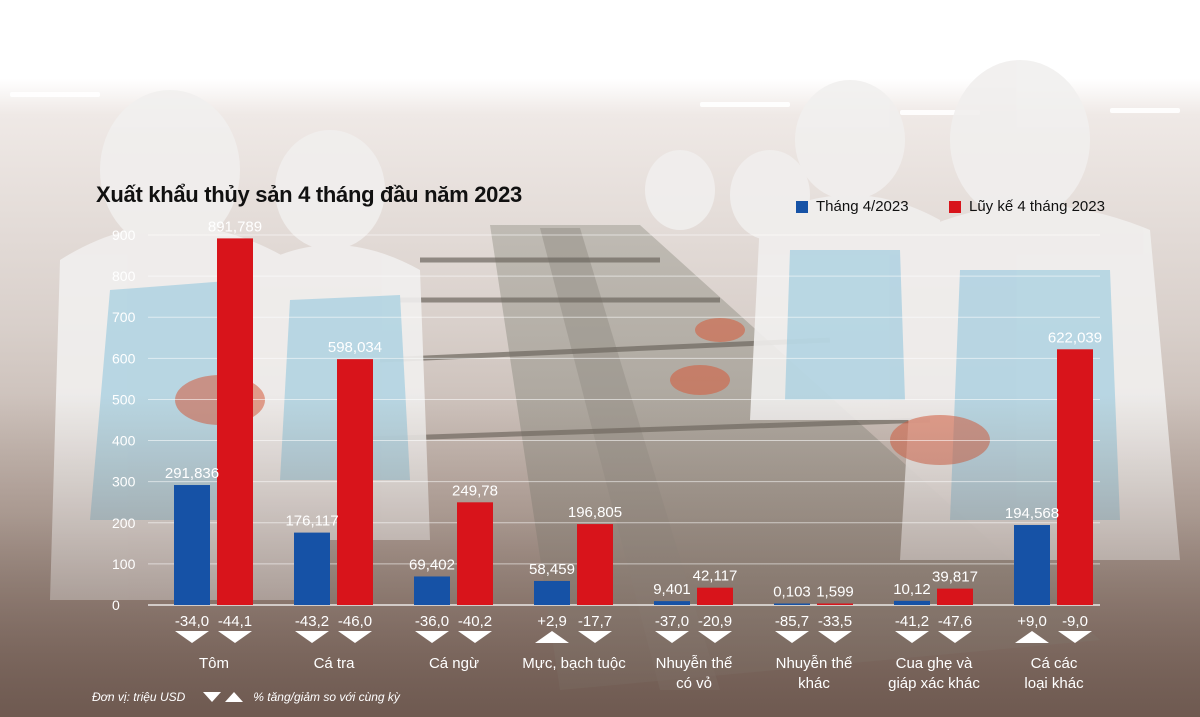  Describe the element at coordinates (1037, 206) in the screenshot. I see `legend-label-cumulative: Lũy kế 4 tháng 2023` at that location.